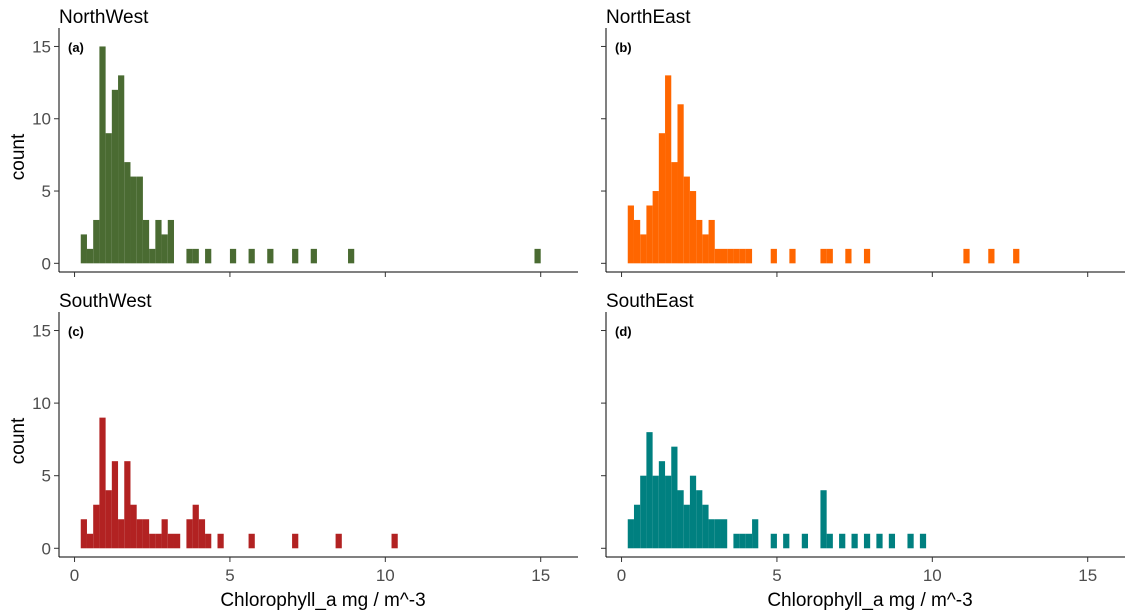  What do you see at coordinates (41, 403) in the screenshot?
I see `y-tick-label: 10` at bounding box center [41, 403].